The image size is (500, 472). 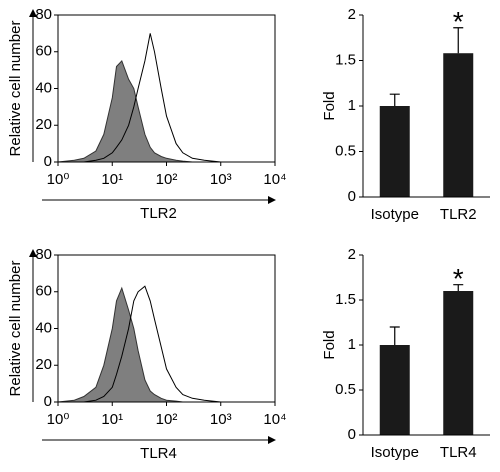 I want to click on x-tick-label: TLR2, so click(x=458, y=214).